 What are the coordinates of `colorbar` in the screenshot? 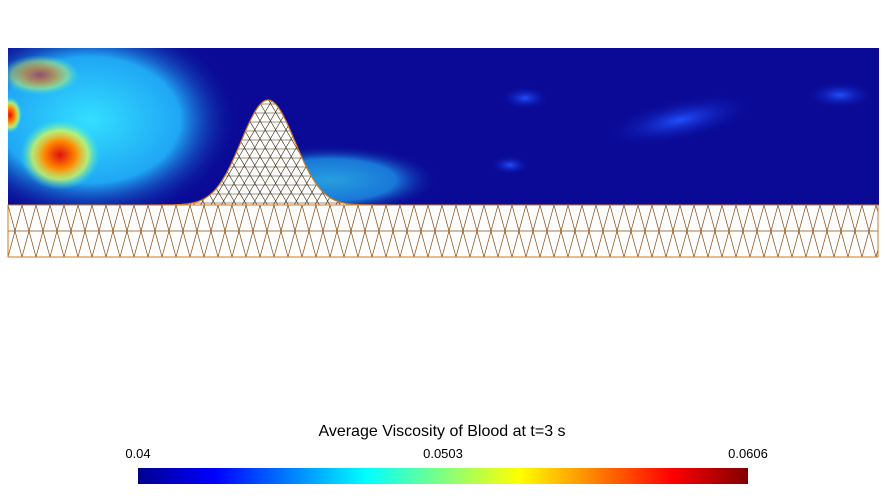 It's located at (443, 476).